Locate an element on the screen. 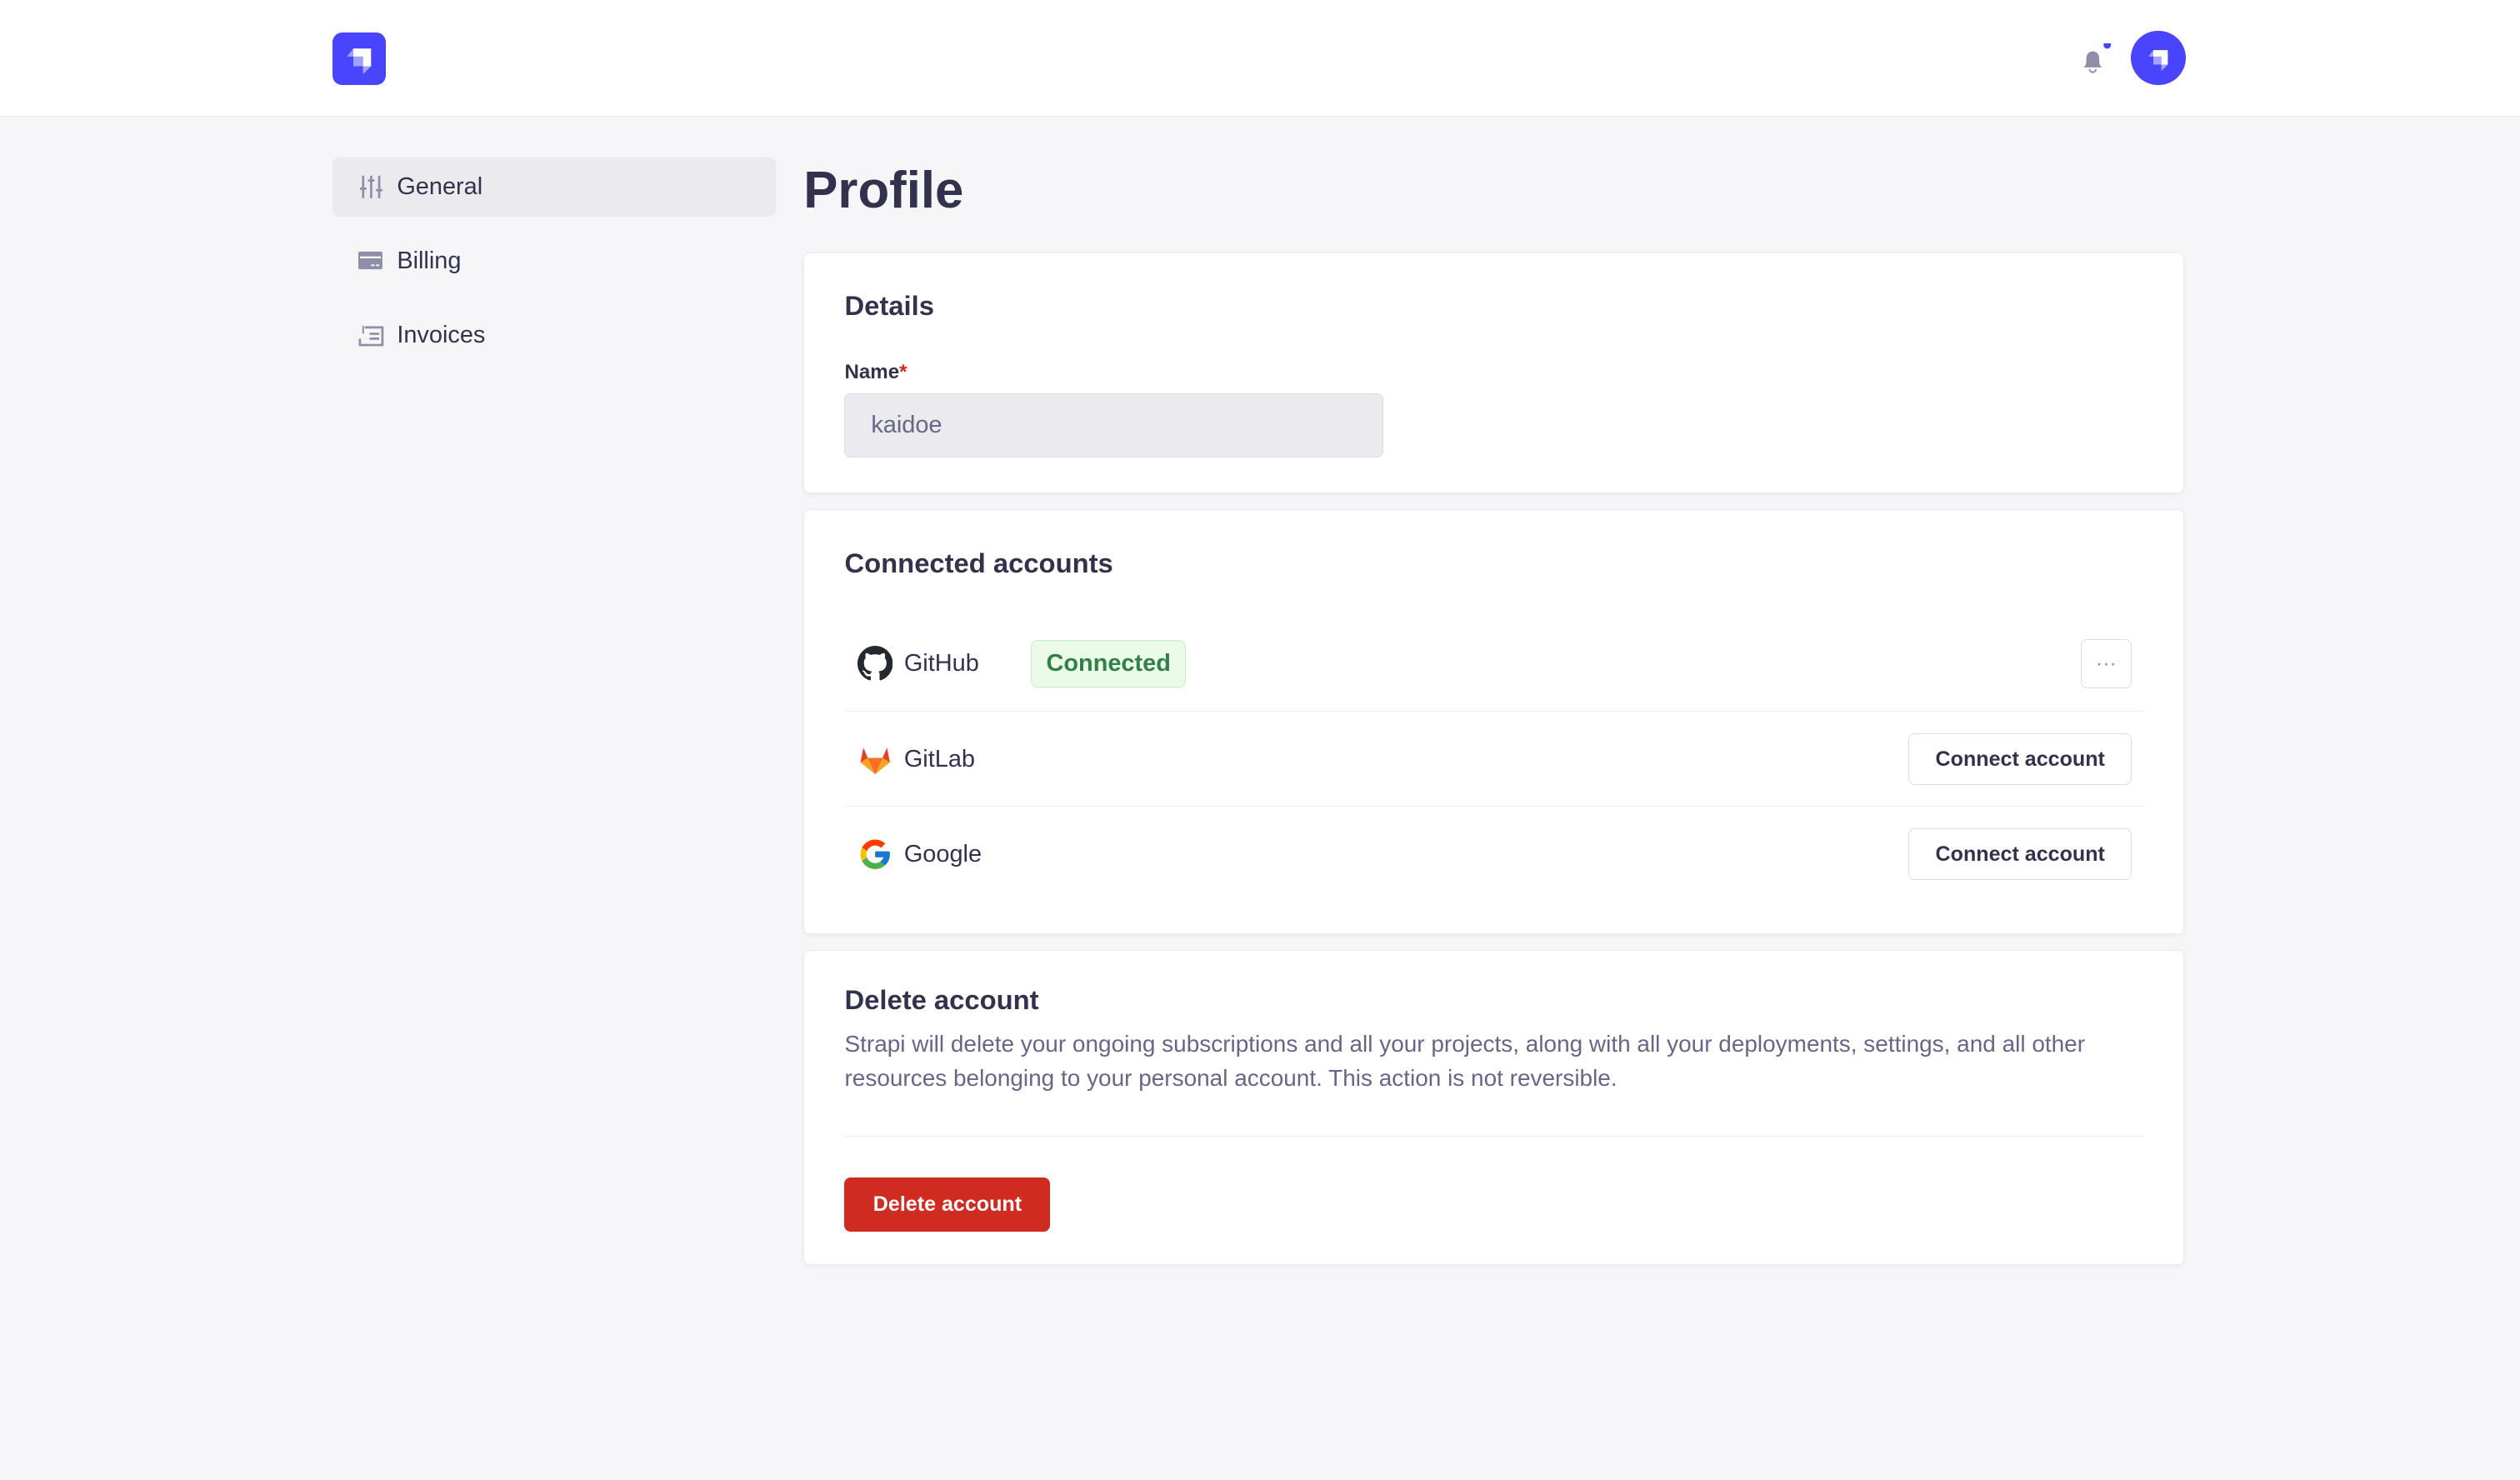 This screenshot has width=2520, height=1480. top-header is located at coordinates (1260, 59).